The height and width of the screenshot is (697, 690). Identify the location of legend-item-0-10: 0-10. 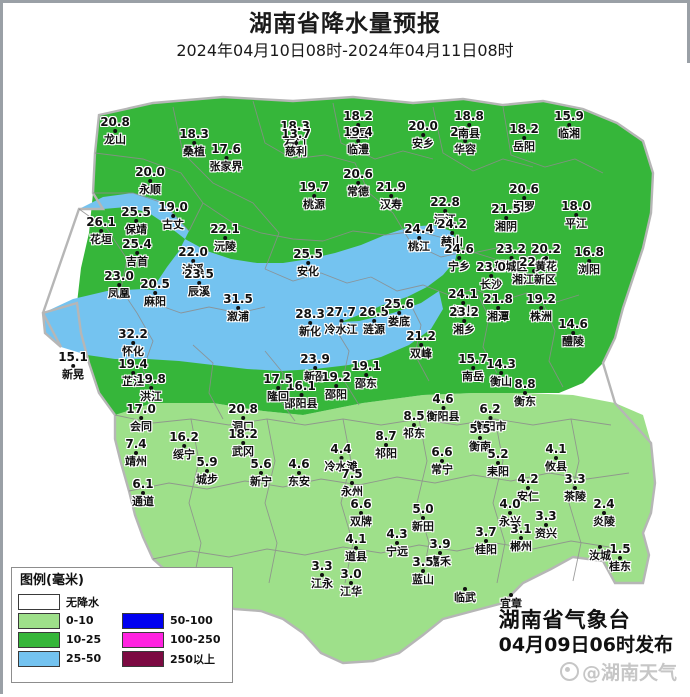
(70, 620).